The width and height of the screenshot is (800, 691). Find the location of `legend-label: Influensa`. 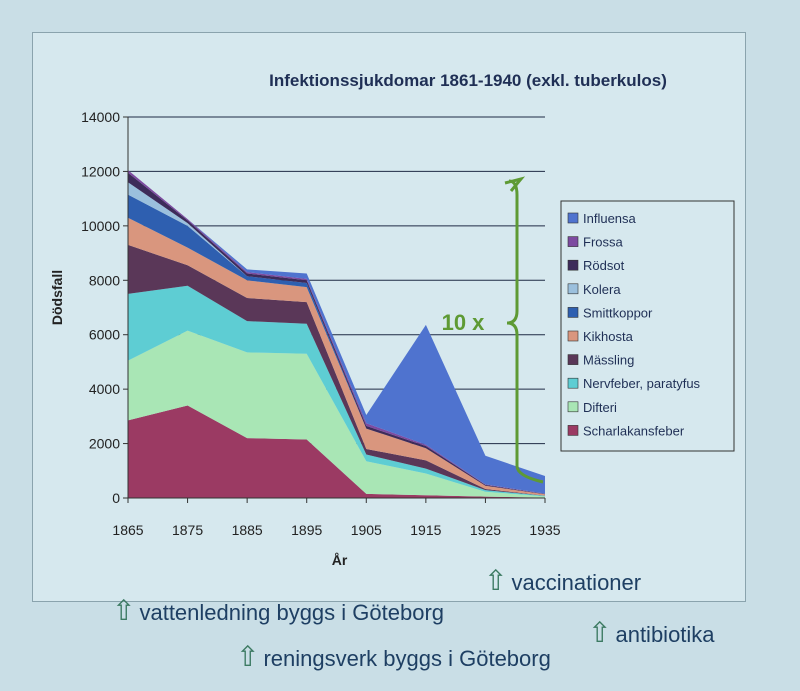

legend-label: Influensa is located at coordinates (610, 218).